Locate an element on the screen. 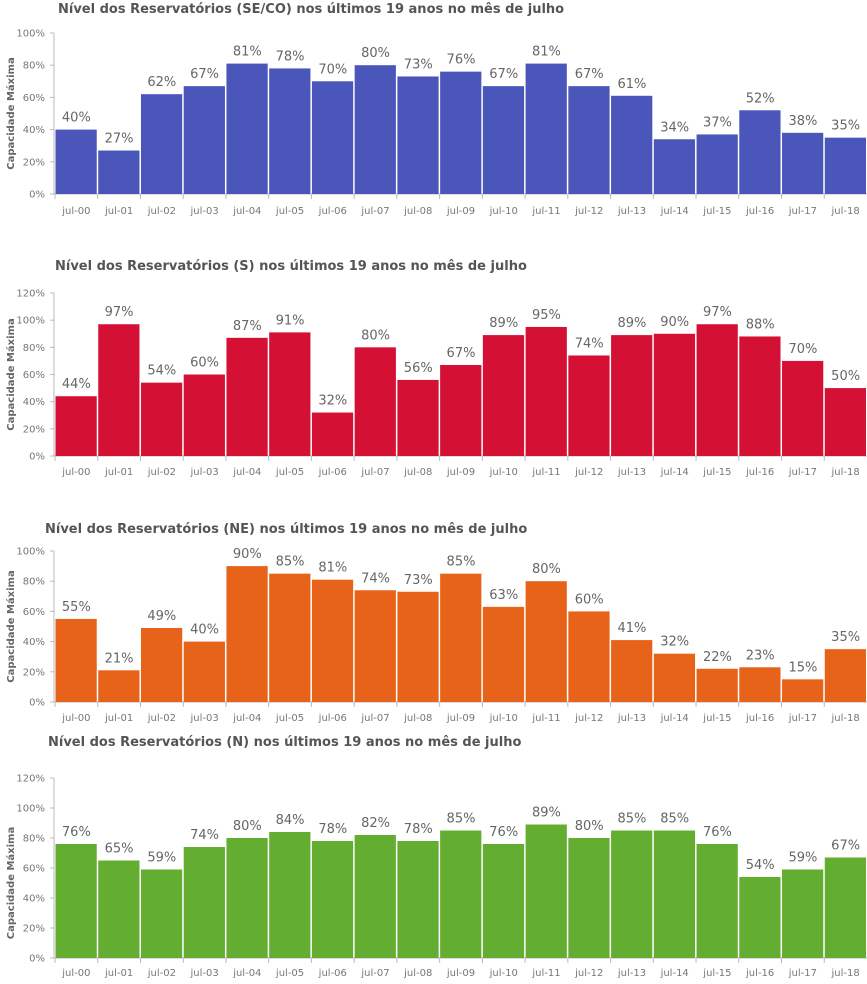  data-label: 35% is located at coordinates (845, 637).